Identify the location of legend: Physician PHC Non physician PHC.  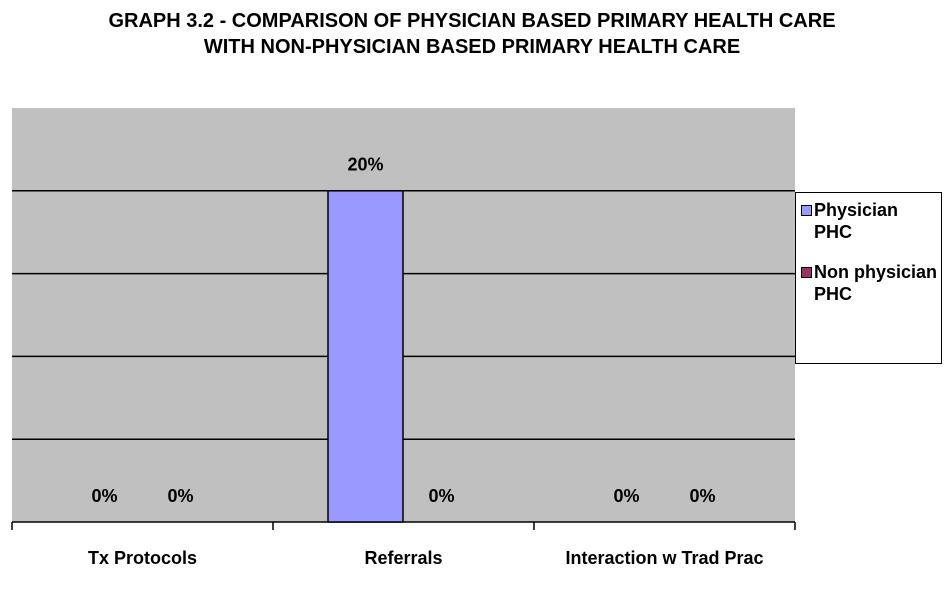
(868, 278).